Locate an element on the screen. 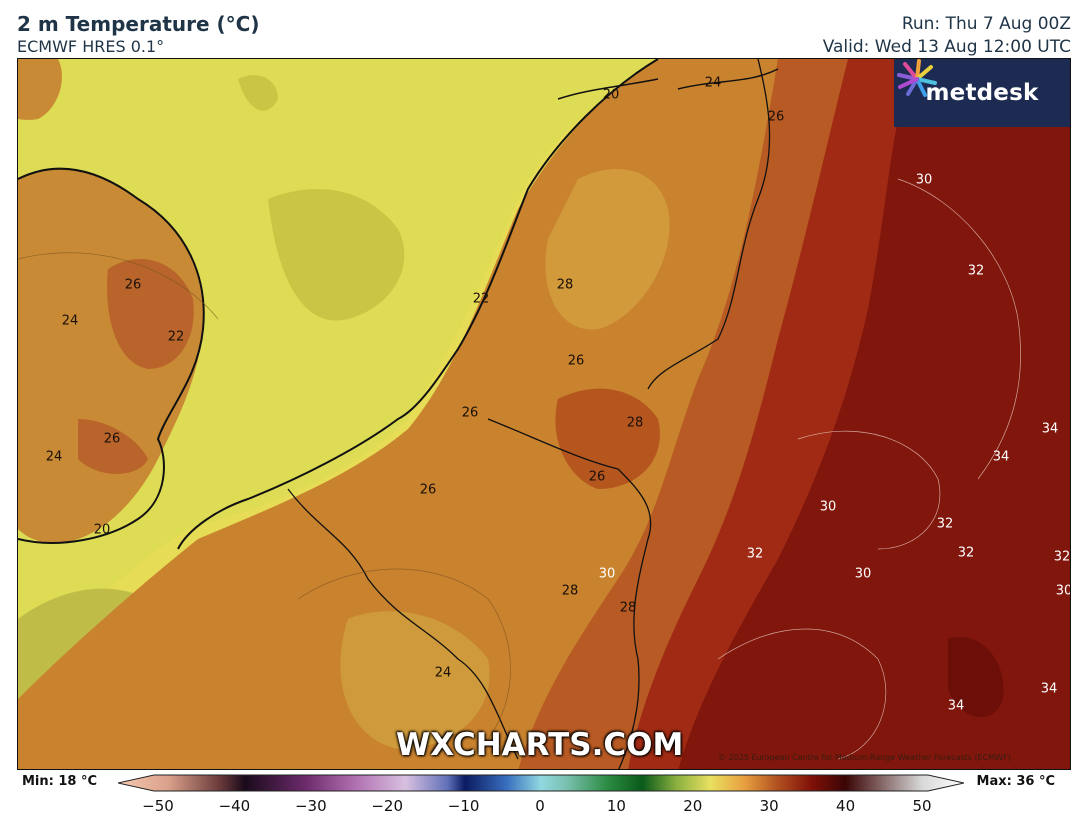  watermark: WXCHARTS.COM is located at coordinates (540, 745).